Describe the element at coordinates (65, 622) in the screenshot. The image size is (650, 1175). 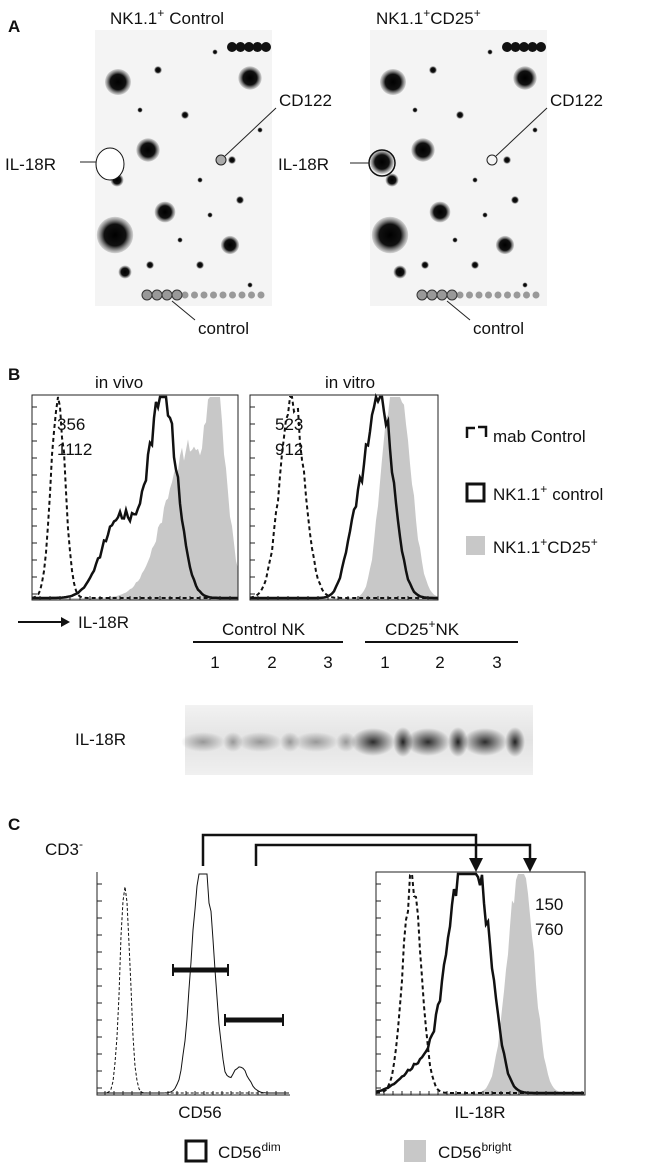
I see `axis-arrow-head` at that location.